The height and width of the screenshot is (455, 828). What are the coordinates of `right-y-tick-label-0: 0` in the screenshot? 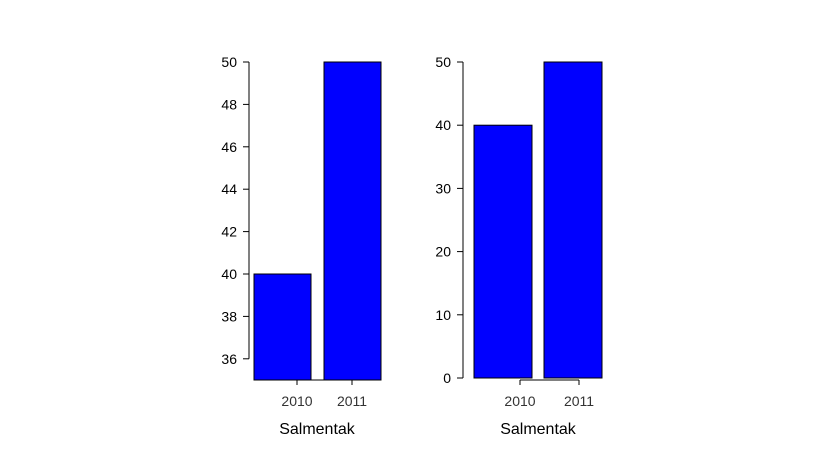 It's located at (447, 378).